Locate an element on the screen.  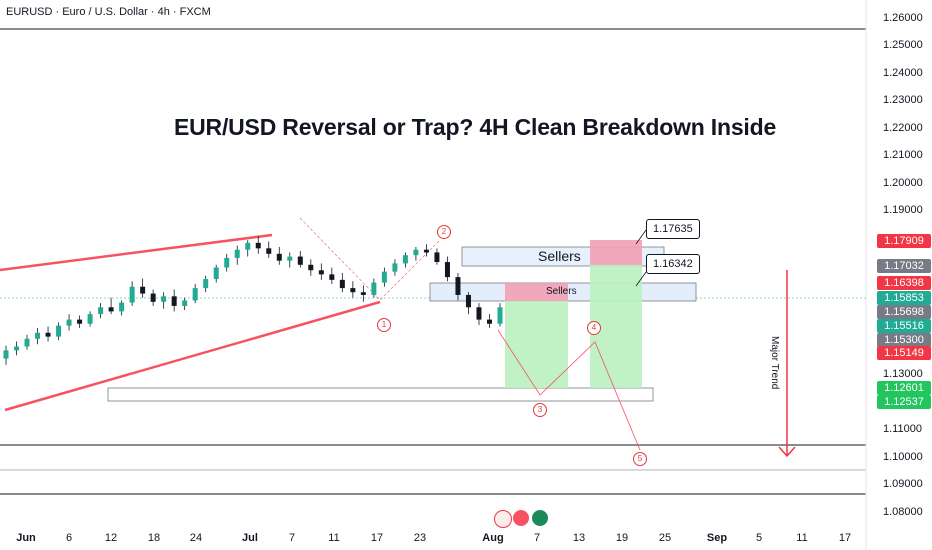
price-tick: 1.23000 is located at coordinates (903, 100).